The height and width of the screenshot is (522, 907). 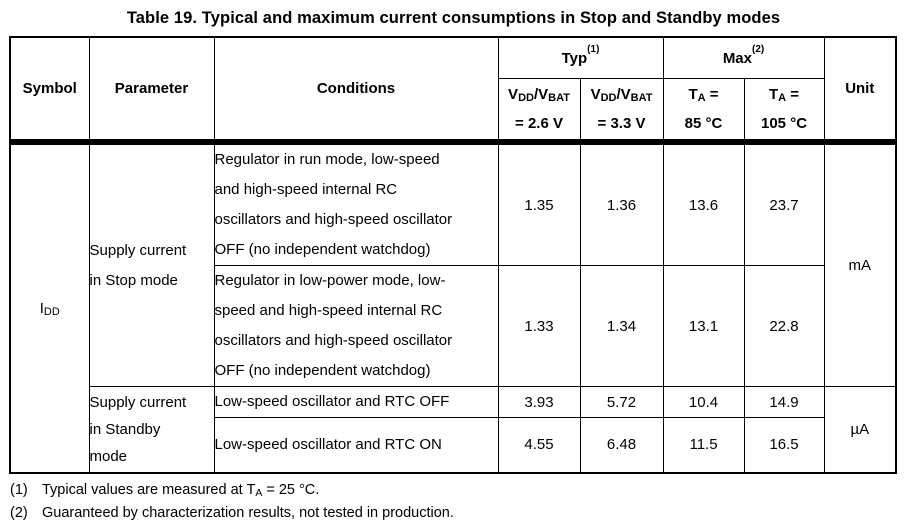 I want to click on condition-standby-rtc-on-cell: Low-speed oscillator and RTC ON, so click(x=356, y=445).